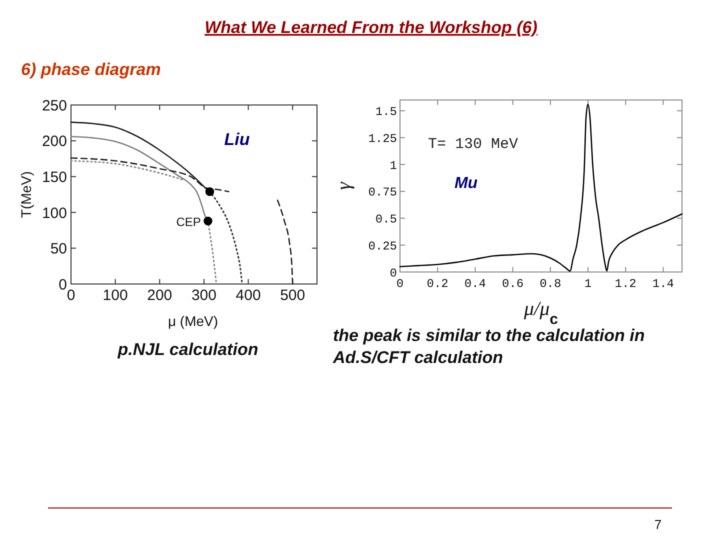 This screenshot has width=720, height=540. I want to click on annotation: T= 130 MeV, so click(473, 144).